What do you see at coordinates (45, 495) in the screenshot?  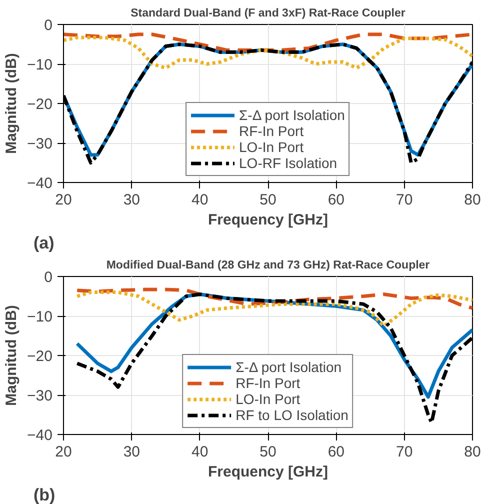 I see `text: (b)` at bounding box center [45, 495].